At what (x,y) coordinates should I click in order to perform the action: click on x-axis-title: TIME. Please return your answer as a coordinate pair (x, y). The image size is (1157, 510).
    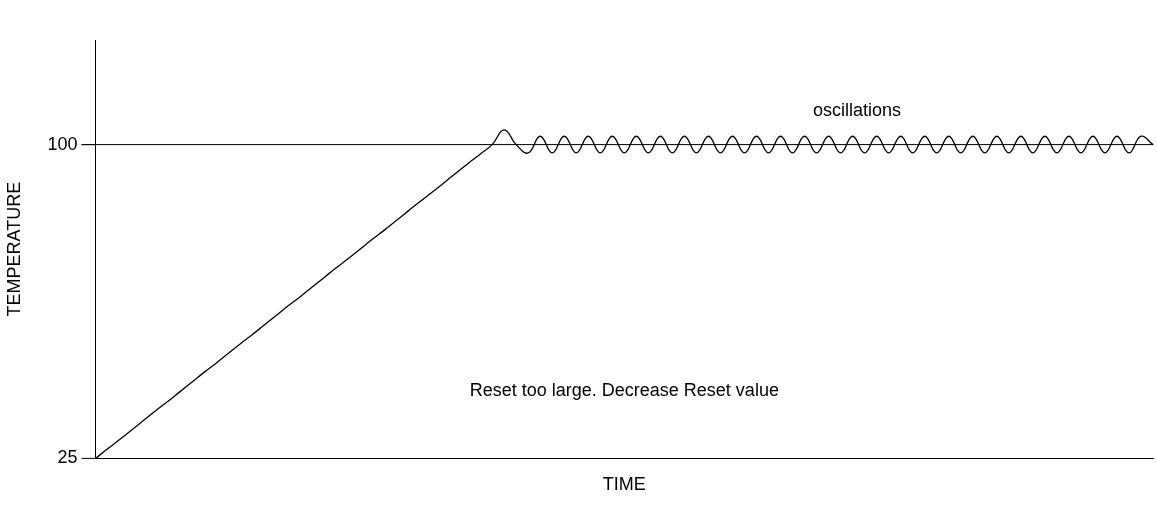
    Looking at the image, I should click on (624, 484).